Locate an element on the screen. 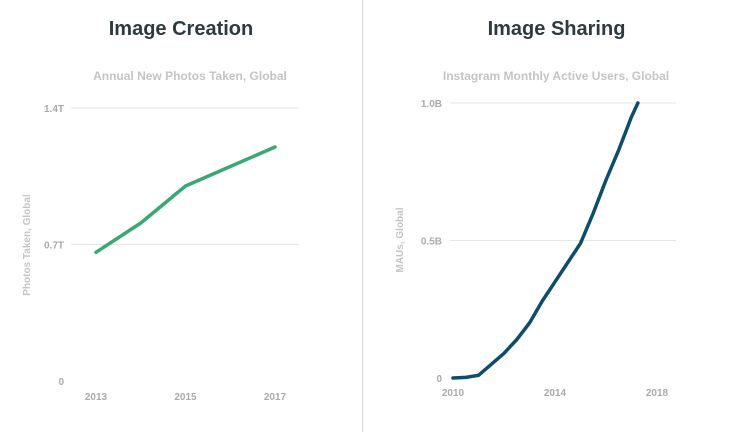 This screenshot has height=432, width=750. y-tick-label: 1.4T is located at coordinates (54, 109).